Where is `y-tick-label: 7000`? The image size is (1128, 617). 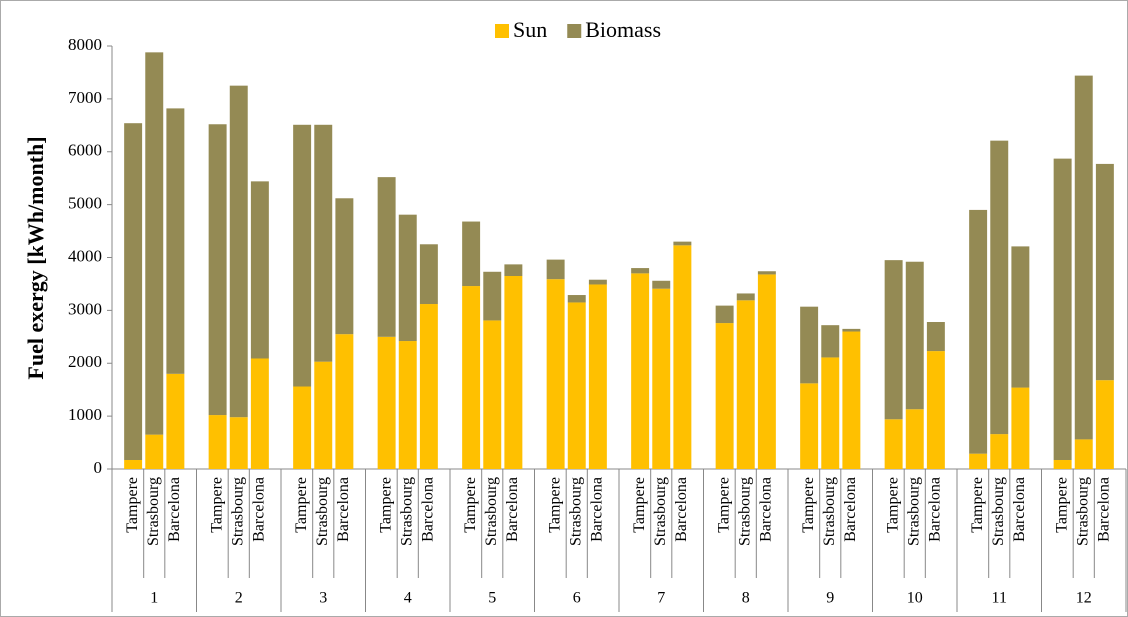 y-tick-label: 7000 is located at coordinates (85, 97).